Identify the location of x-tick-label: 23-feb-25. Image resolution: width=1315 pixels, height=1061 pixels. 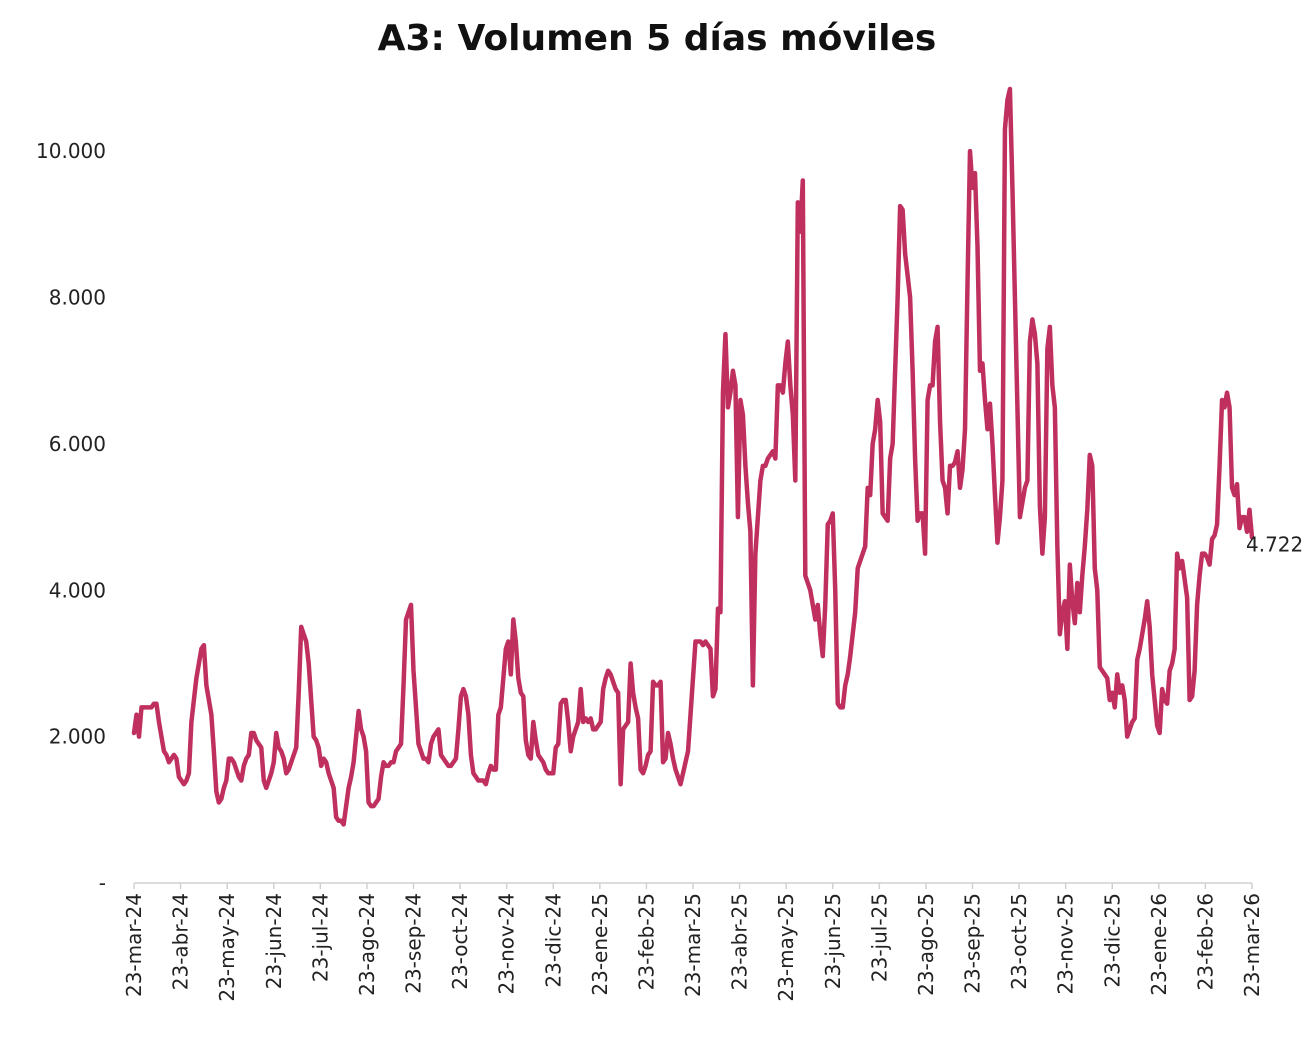
(646, 941).